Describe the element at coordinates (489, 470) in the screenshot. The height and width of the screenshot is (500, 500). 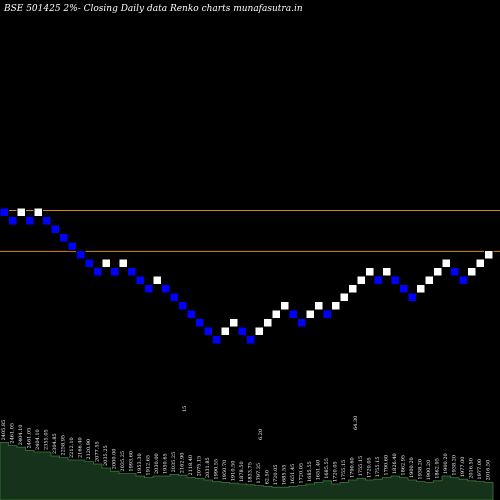
I see `volume-label: 2016.50` at that location.